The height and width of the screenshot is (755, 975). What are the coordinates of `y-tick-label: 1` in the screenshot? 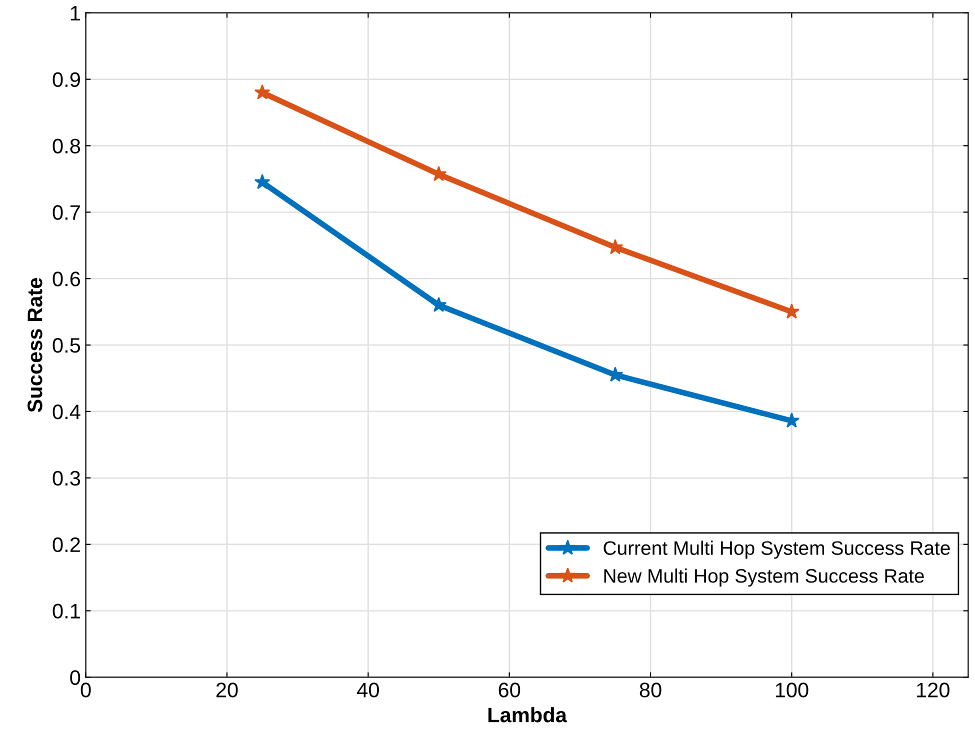 It's located at (75, 13).